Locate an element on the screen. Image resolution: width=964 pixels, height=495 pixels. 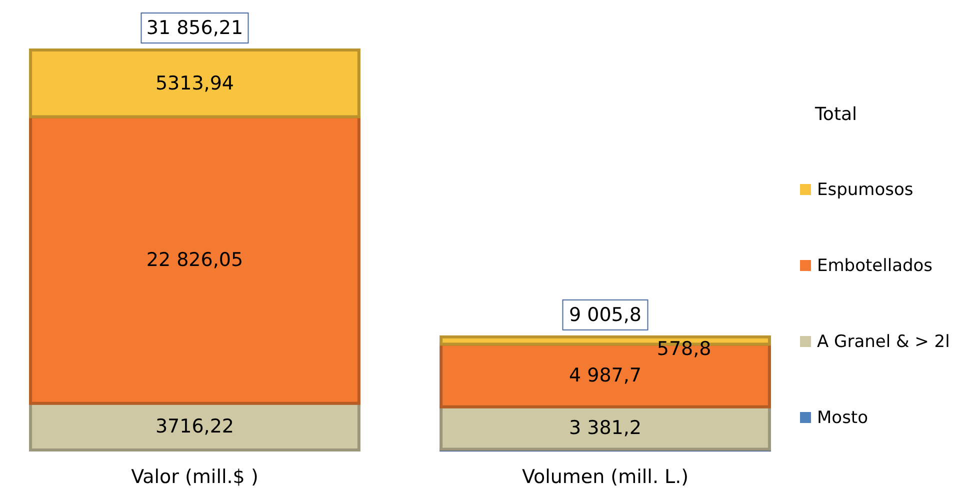
data-label: 22 826,05 is located at coordinates (195, 260).